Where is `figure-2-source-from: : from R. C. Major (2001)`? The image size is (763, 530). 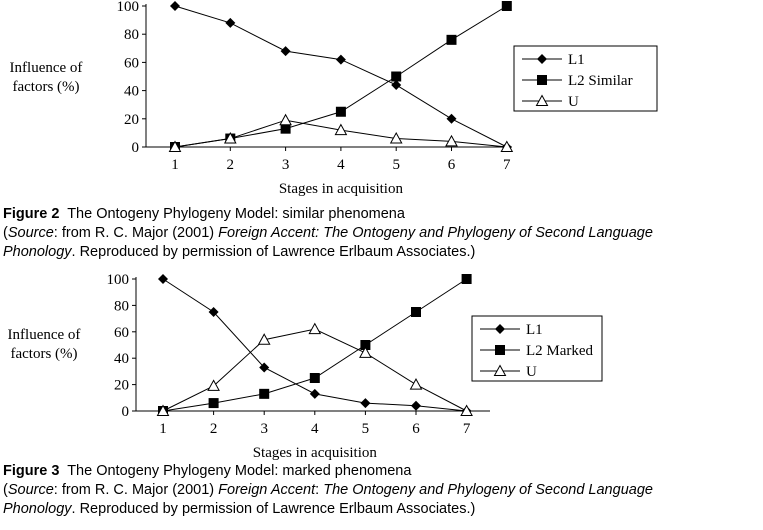
figure-2-source-from: : from R. C. Major (2001) is located at coordinates (136, 233).